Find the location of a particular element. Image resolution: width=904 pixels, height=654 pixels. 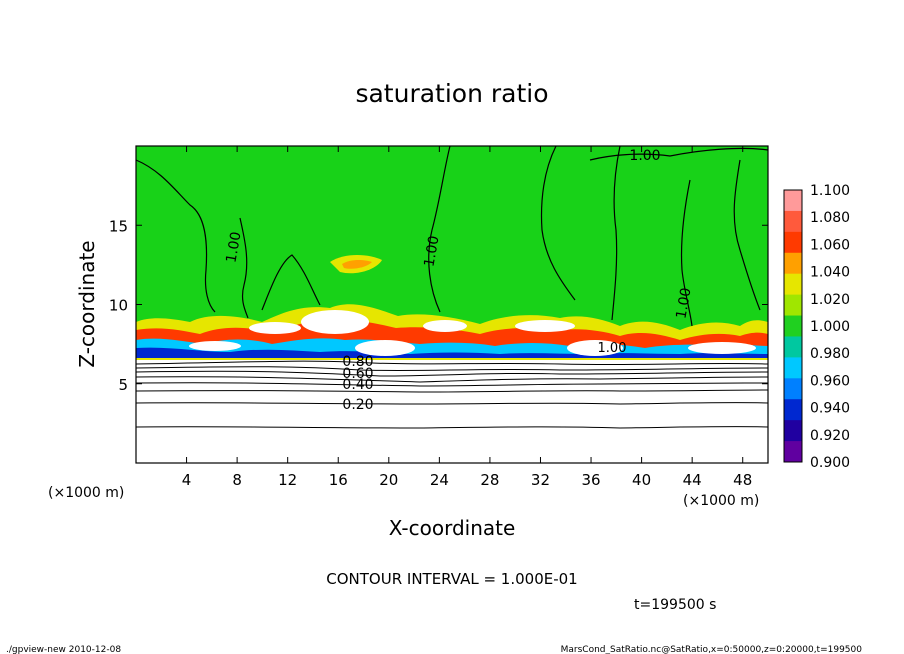

time-text: t=199500 s is located at coordinates (675, 605).